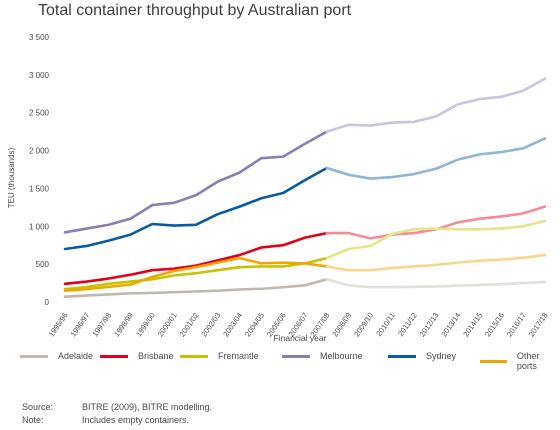  What do you see at coordinates (189, 324) in the screenshot?
I see `x-tick-label: 2001/02` at bounding box center [189, 324].